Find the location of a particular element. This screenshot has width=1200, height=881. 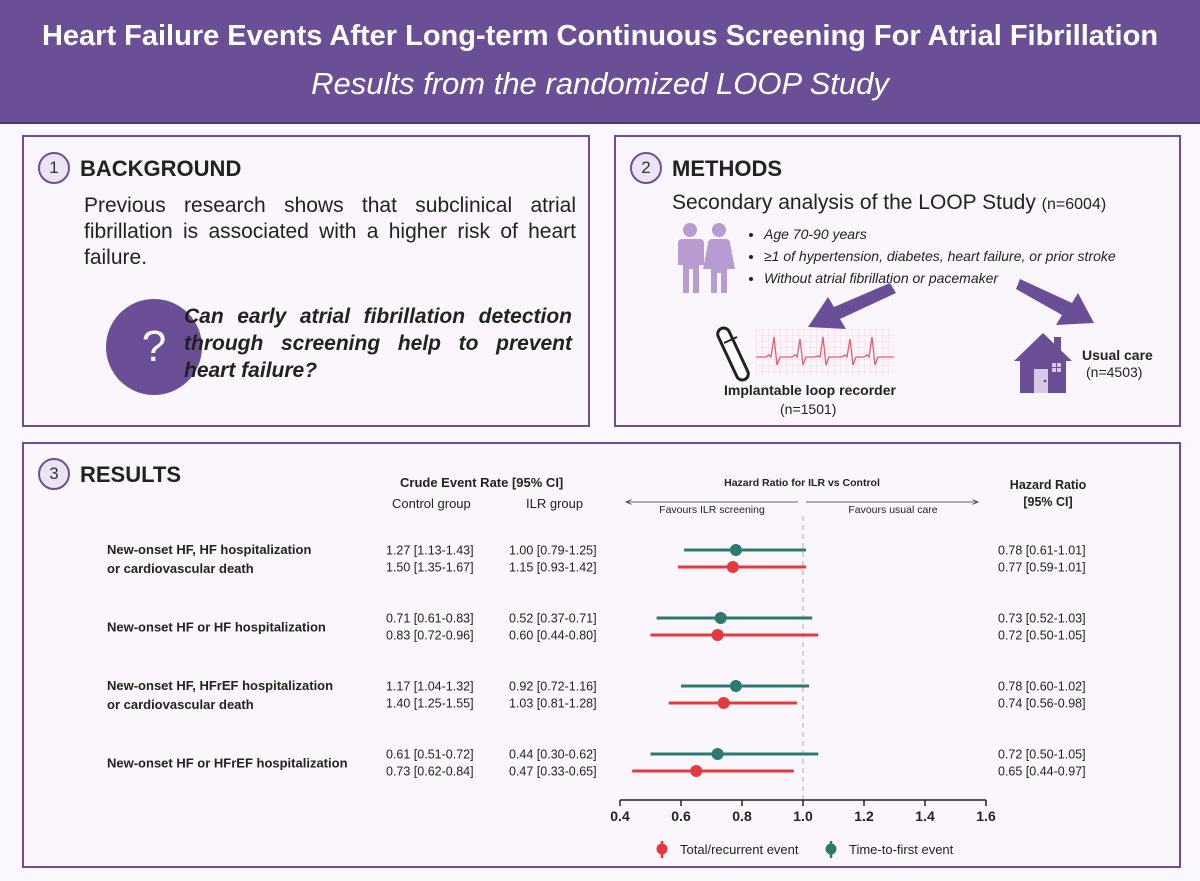

x-axis-tick-label: 1.0 is located at coordinates (803, 816).